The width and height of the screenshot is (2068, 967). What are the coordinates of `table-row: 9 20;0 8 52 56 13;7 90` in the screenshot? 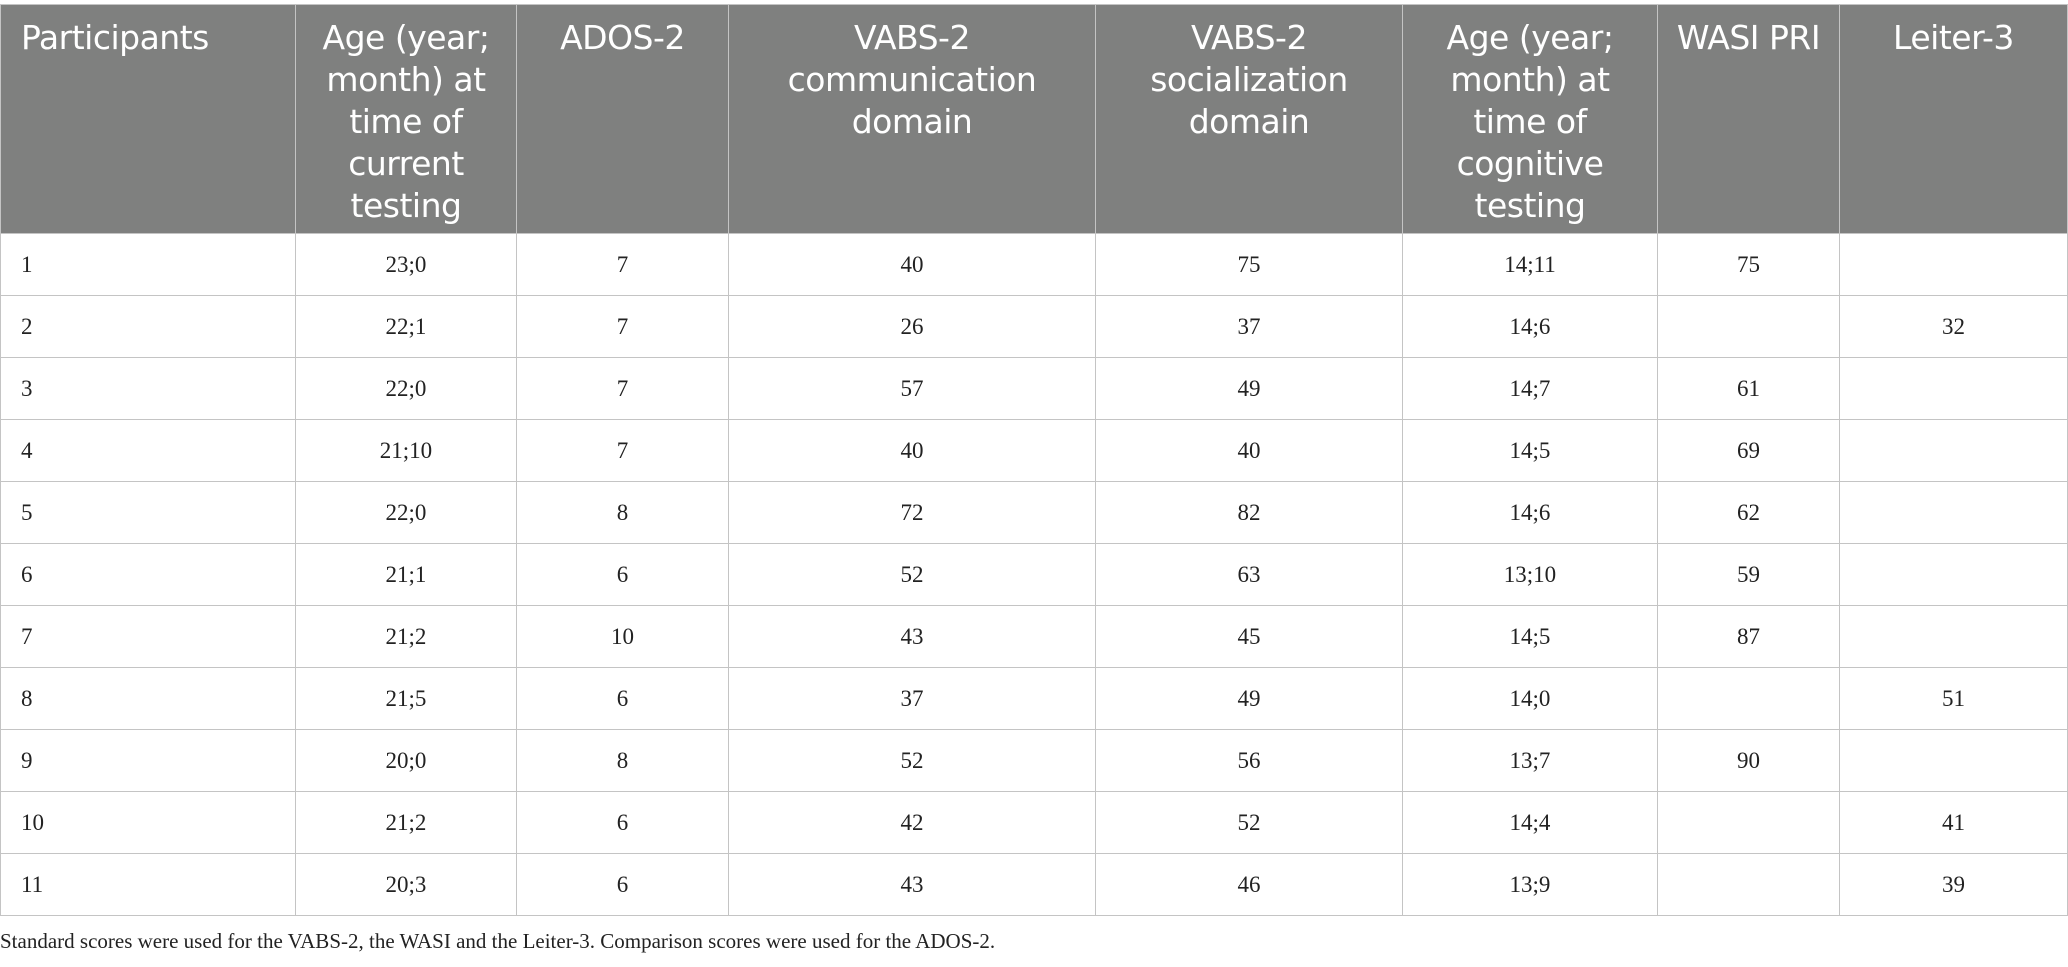 It's located at (1034, 760).